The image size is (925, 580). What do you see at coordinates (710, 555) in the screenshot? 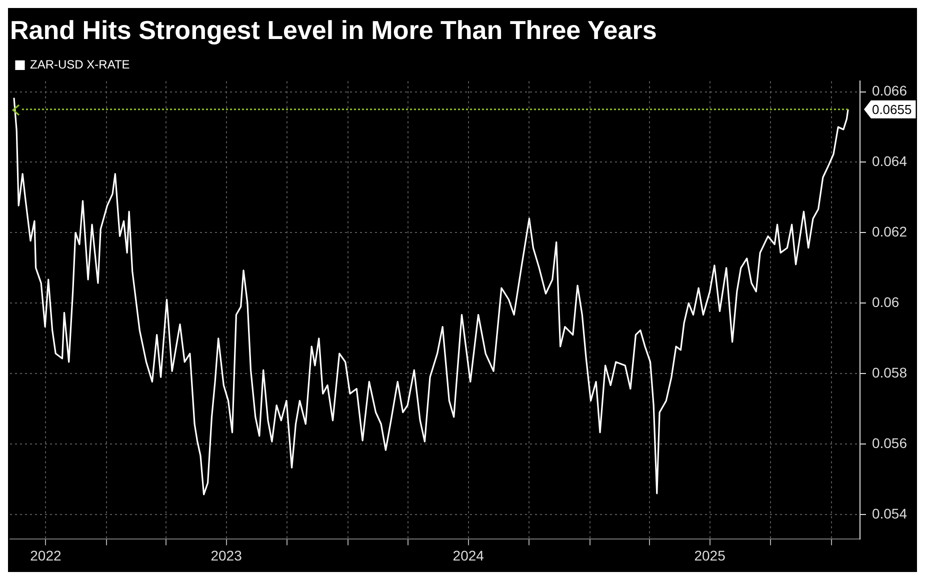
I see `x-tick-label: 2025` at bounding box center [710, 555].